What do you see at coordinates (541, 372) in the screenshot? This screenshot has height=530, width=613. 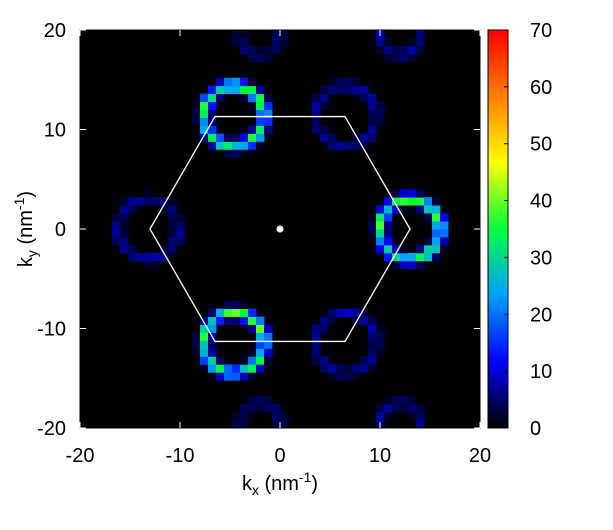 I see `colorbar-tick-label: 10` at bounding box center [541, 372].